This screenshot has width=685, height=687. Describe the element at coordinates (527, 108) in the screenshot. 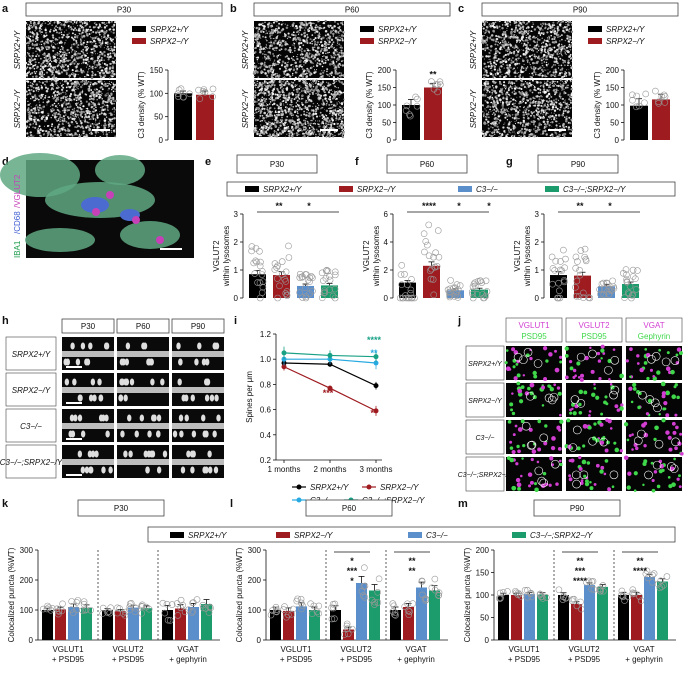

I see `micrograph-c-ko` at that location.